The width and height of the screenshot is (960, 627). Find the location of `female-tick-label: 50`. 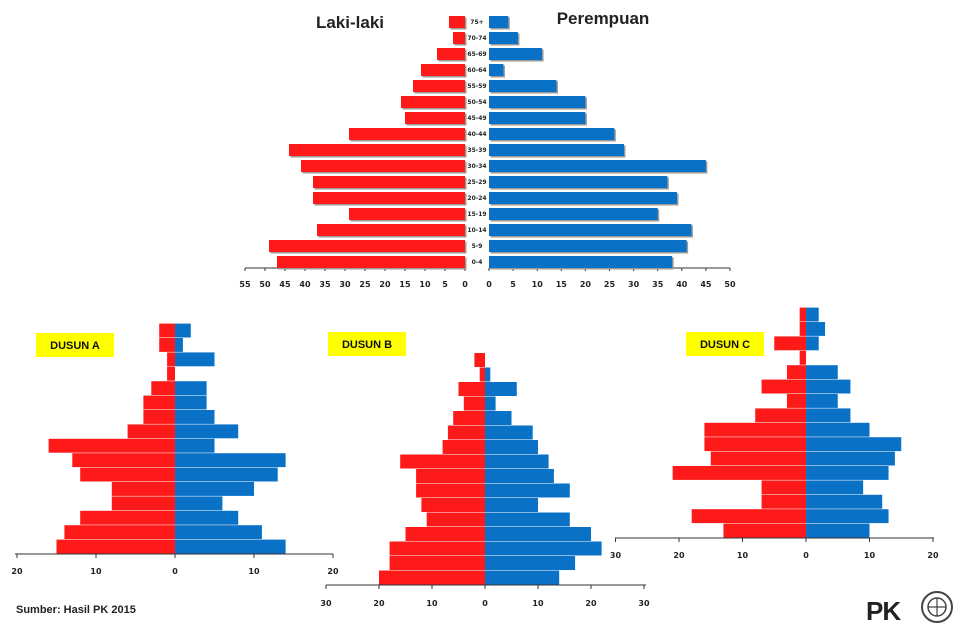

female-tick-label: 50 is located at coordinates (730, 284).